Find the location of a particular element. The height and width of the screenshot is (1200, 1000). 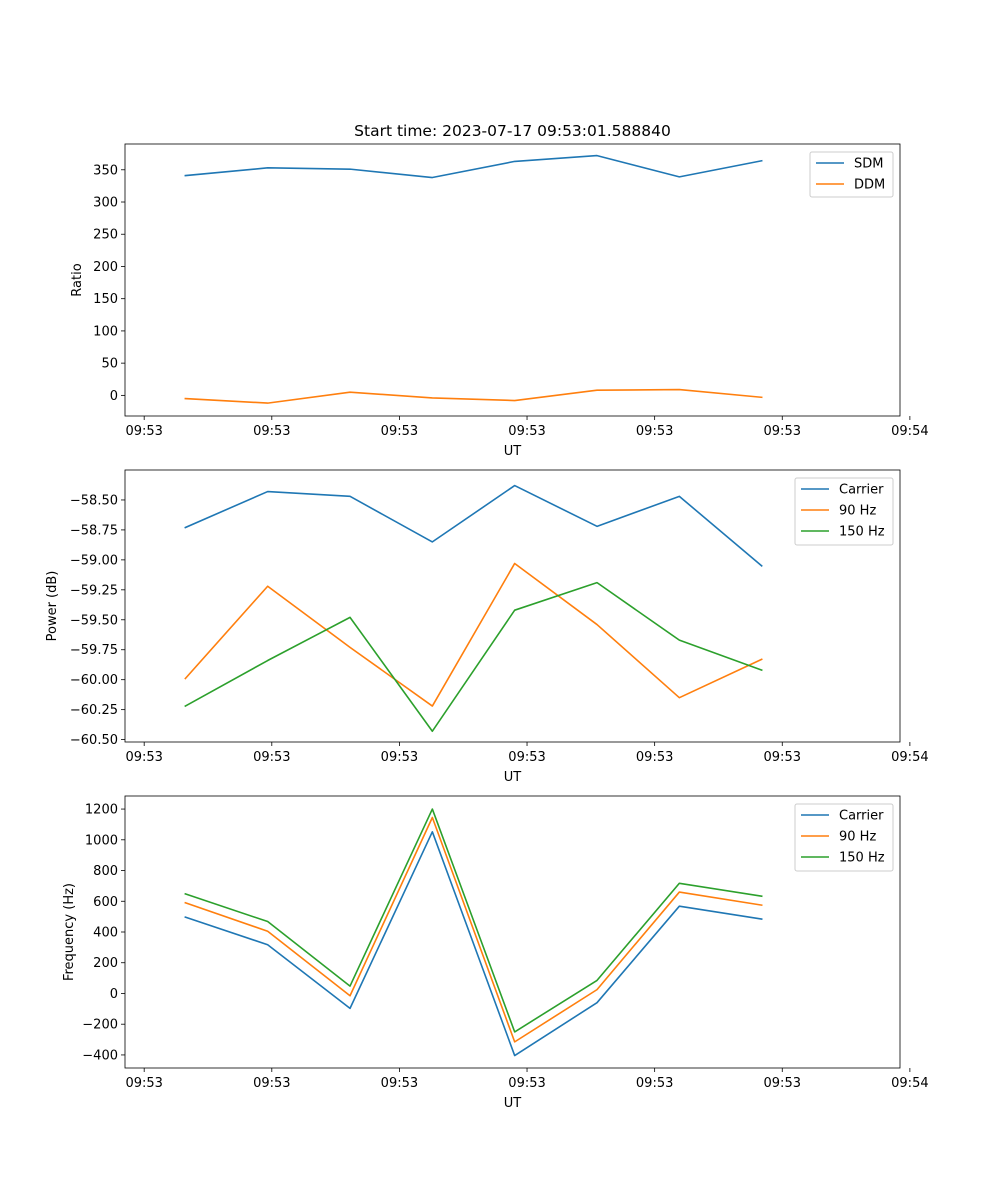

legend: SDM DDM is located at coordinates (851, 174).